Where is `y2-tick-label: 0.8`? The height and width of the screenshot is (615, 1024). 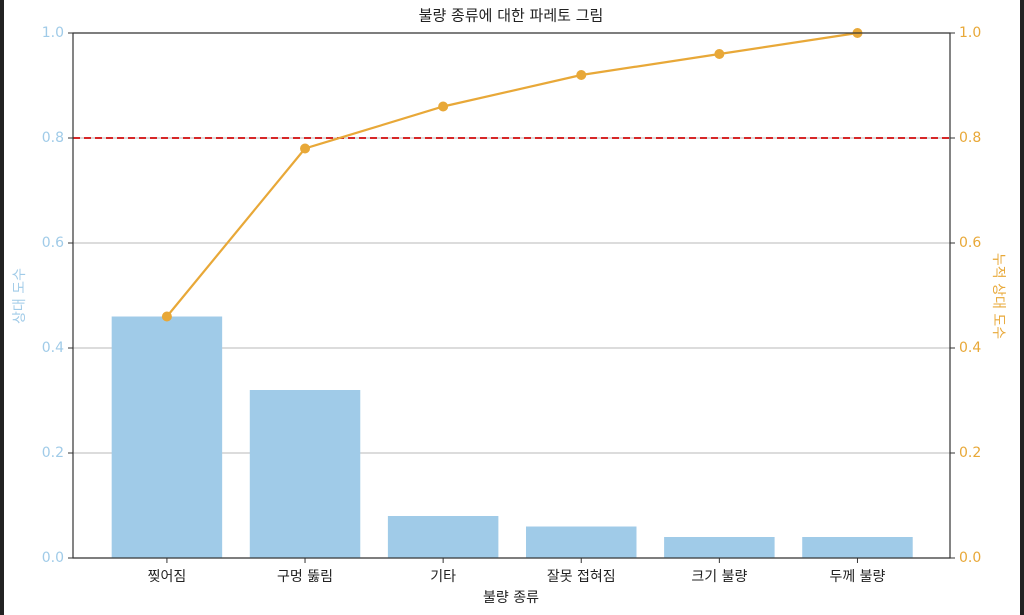
y2-tick-label: 0.8 is located at coordinates (970, 138).